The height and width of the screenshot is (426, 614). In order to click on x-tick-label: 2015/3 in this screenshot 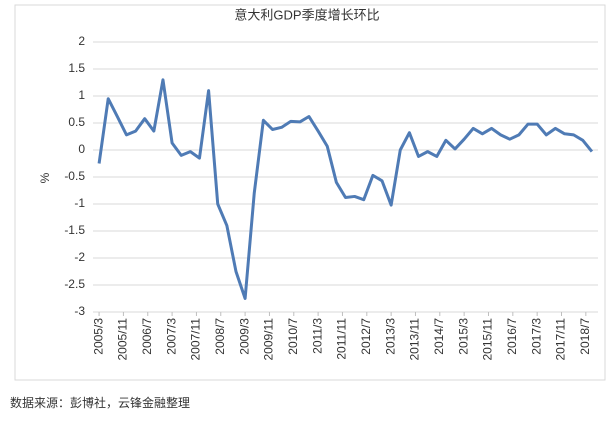, I will do `click(463, 336)`.